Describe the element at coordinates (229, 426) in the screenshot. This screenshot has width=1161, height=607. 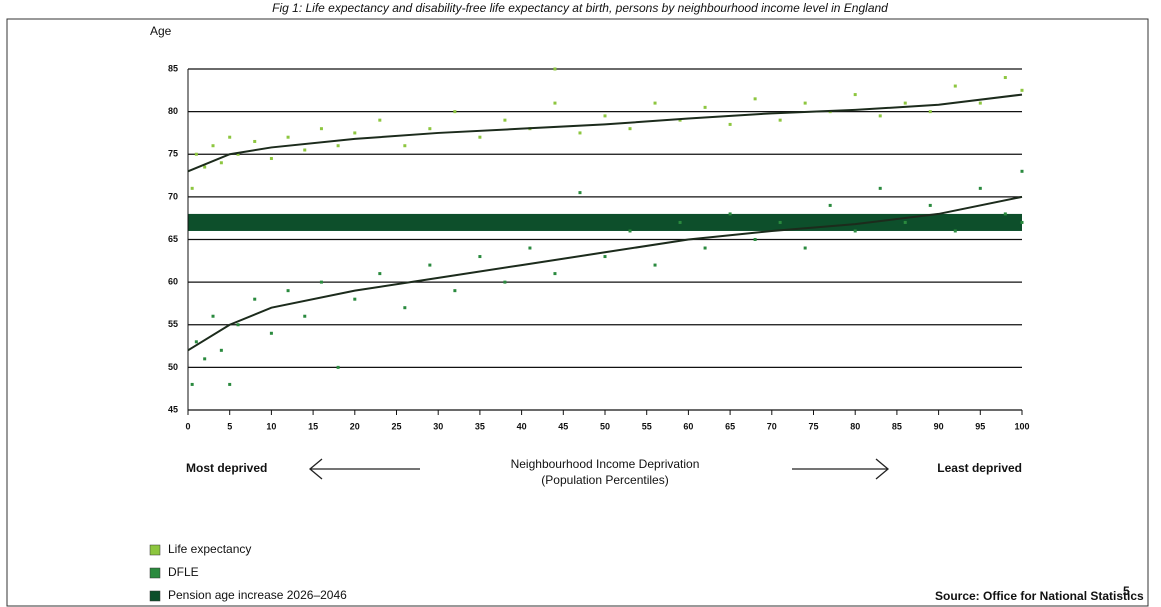
I see `x-tick-label: 5` at that location.